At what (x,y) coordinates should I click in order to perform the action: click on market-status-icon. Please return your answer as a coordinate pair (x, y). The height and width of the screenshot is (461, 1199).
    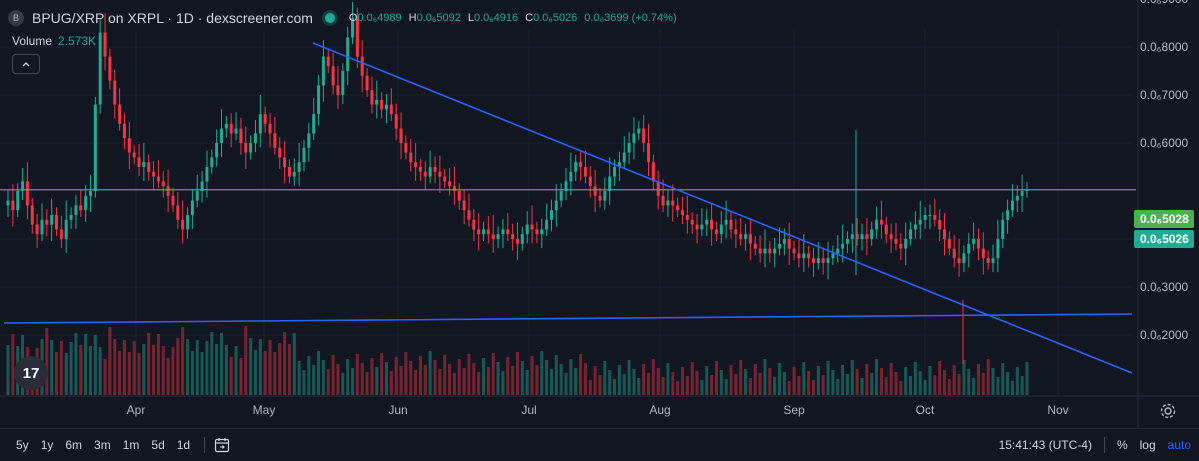
    Looking at the image, I should click on (329, 18).